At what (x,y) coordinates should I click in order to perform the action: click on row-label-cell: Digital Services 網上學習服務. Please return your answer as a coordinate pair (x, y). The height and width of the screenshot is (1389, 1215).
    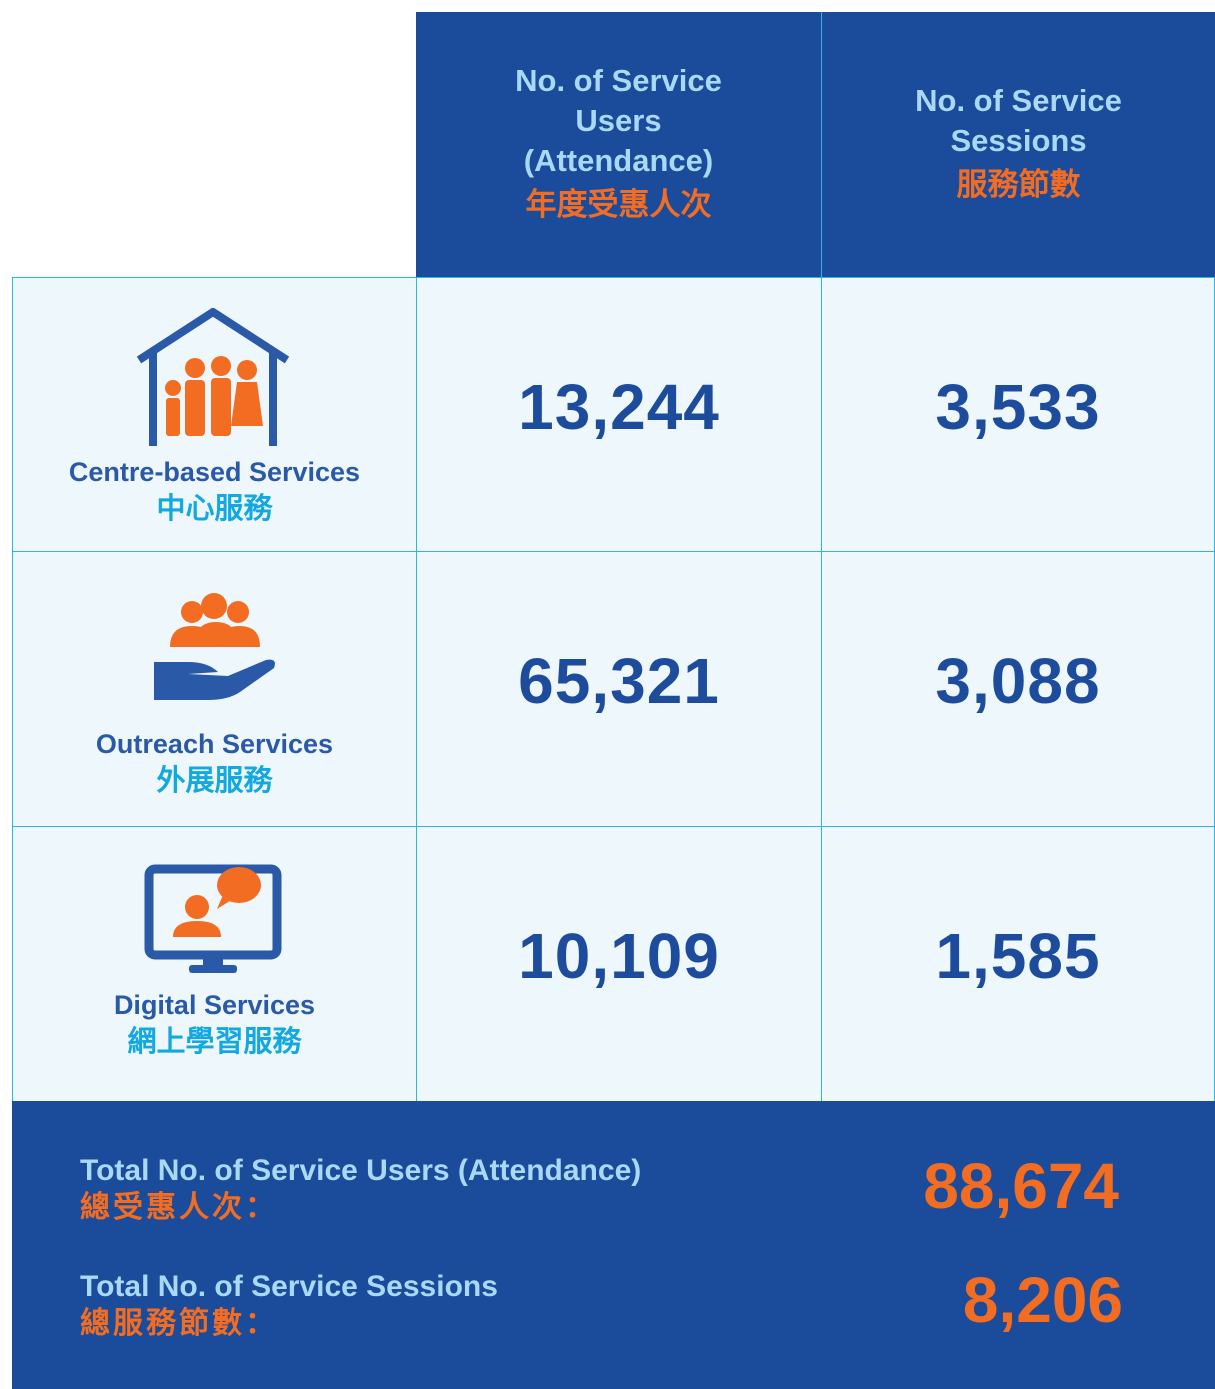
    Looking at the image, I should click on (214, 964).